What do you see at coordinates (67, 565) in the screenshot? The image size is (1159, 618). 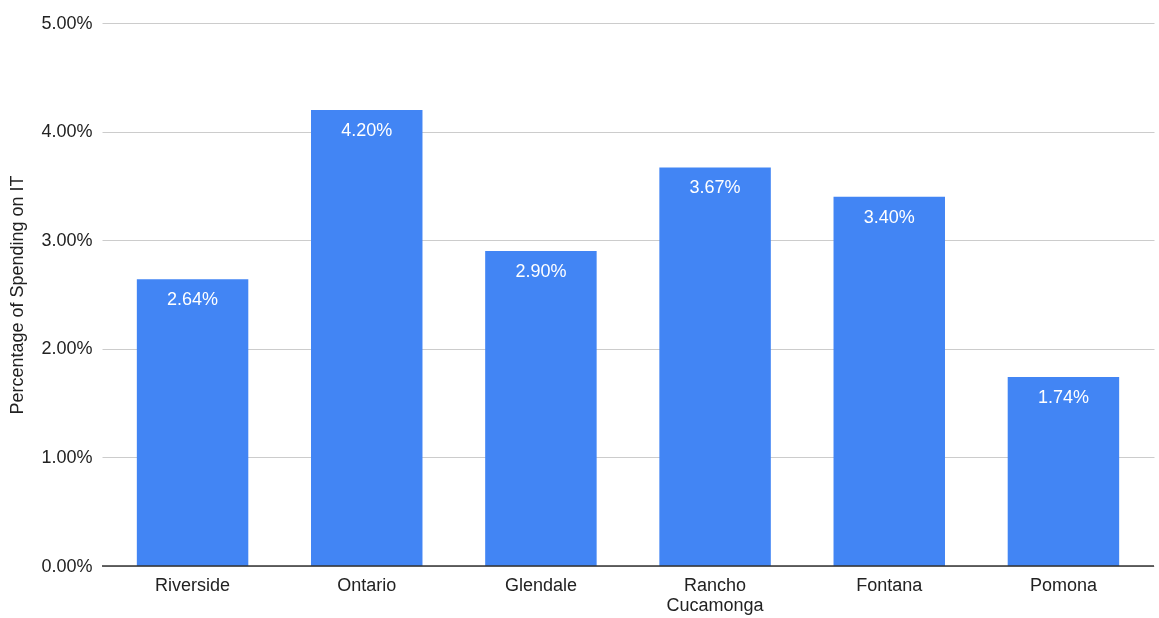 I see `y-tick-label: 0.00%` at bounding box center [67, 565].